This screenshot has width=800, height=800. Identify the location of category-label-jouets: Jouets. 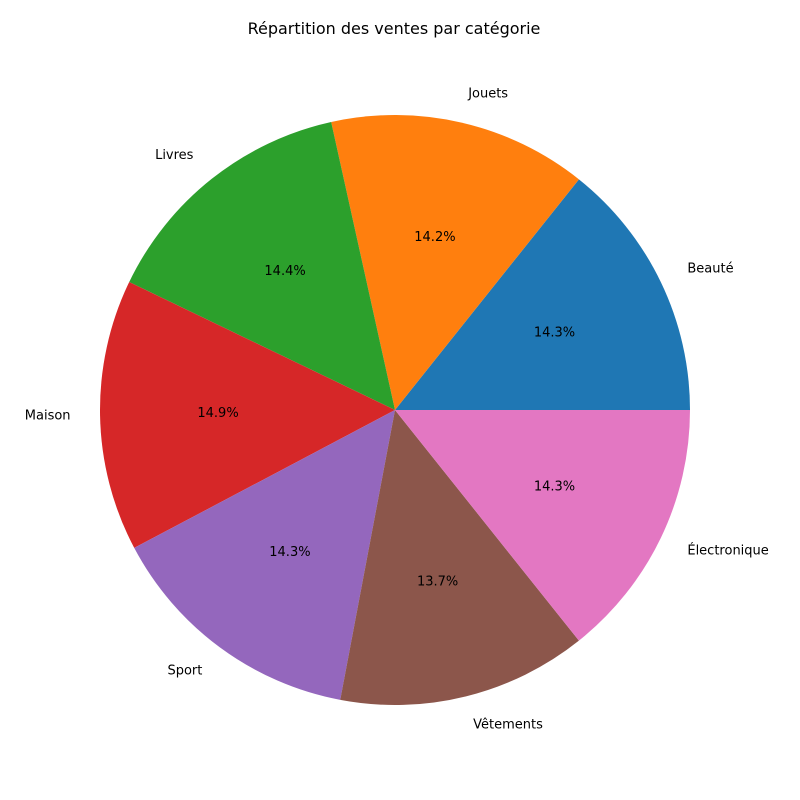
(487, 93).